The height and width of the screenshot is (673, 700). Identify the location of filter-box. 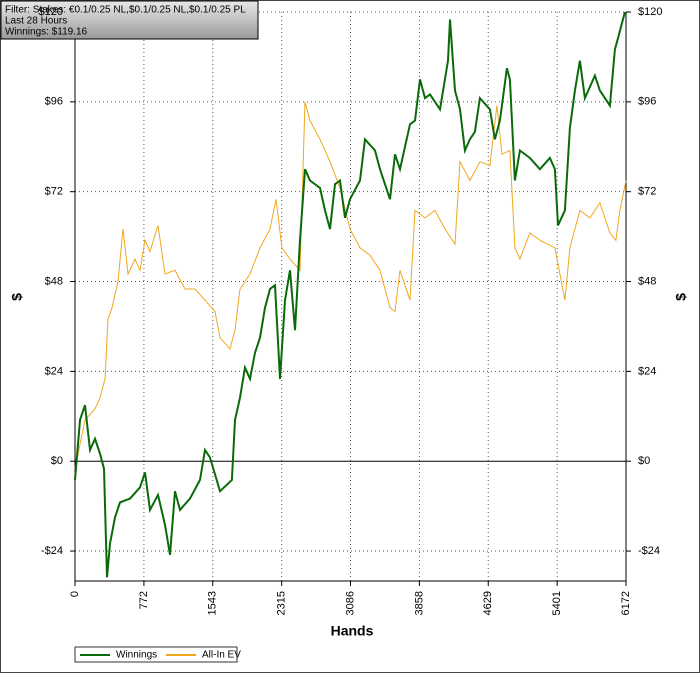
(129, 20).